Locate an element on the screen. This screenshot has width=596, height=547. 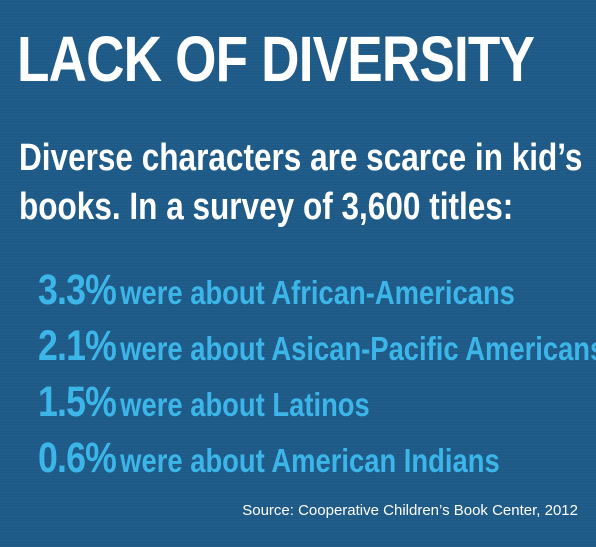
stat-description: were about African-Americans is located at coordinates (317, 292).